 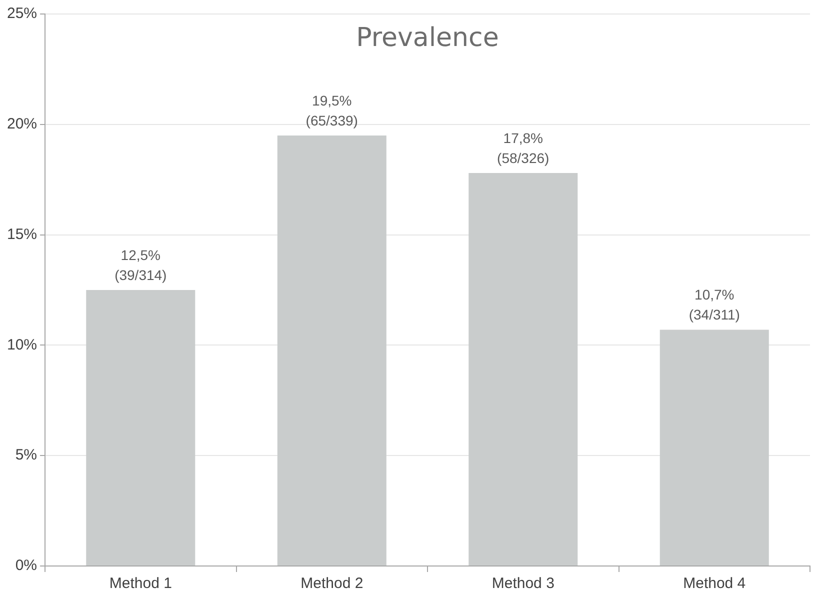 I want to click on y-tick-label: 10%, so click(x=22, y=345).